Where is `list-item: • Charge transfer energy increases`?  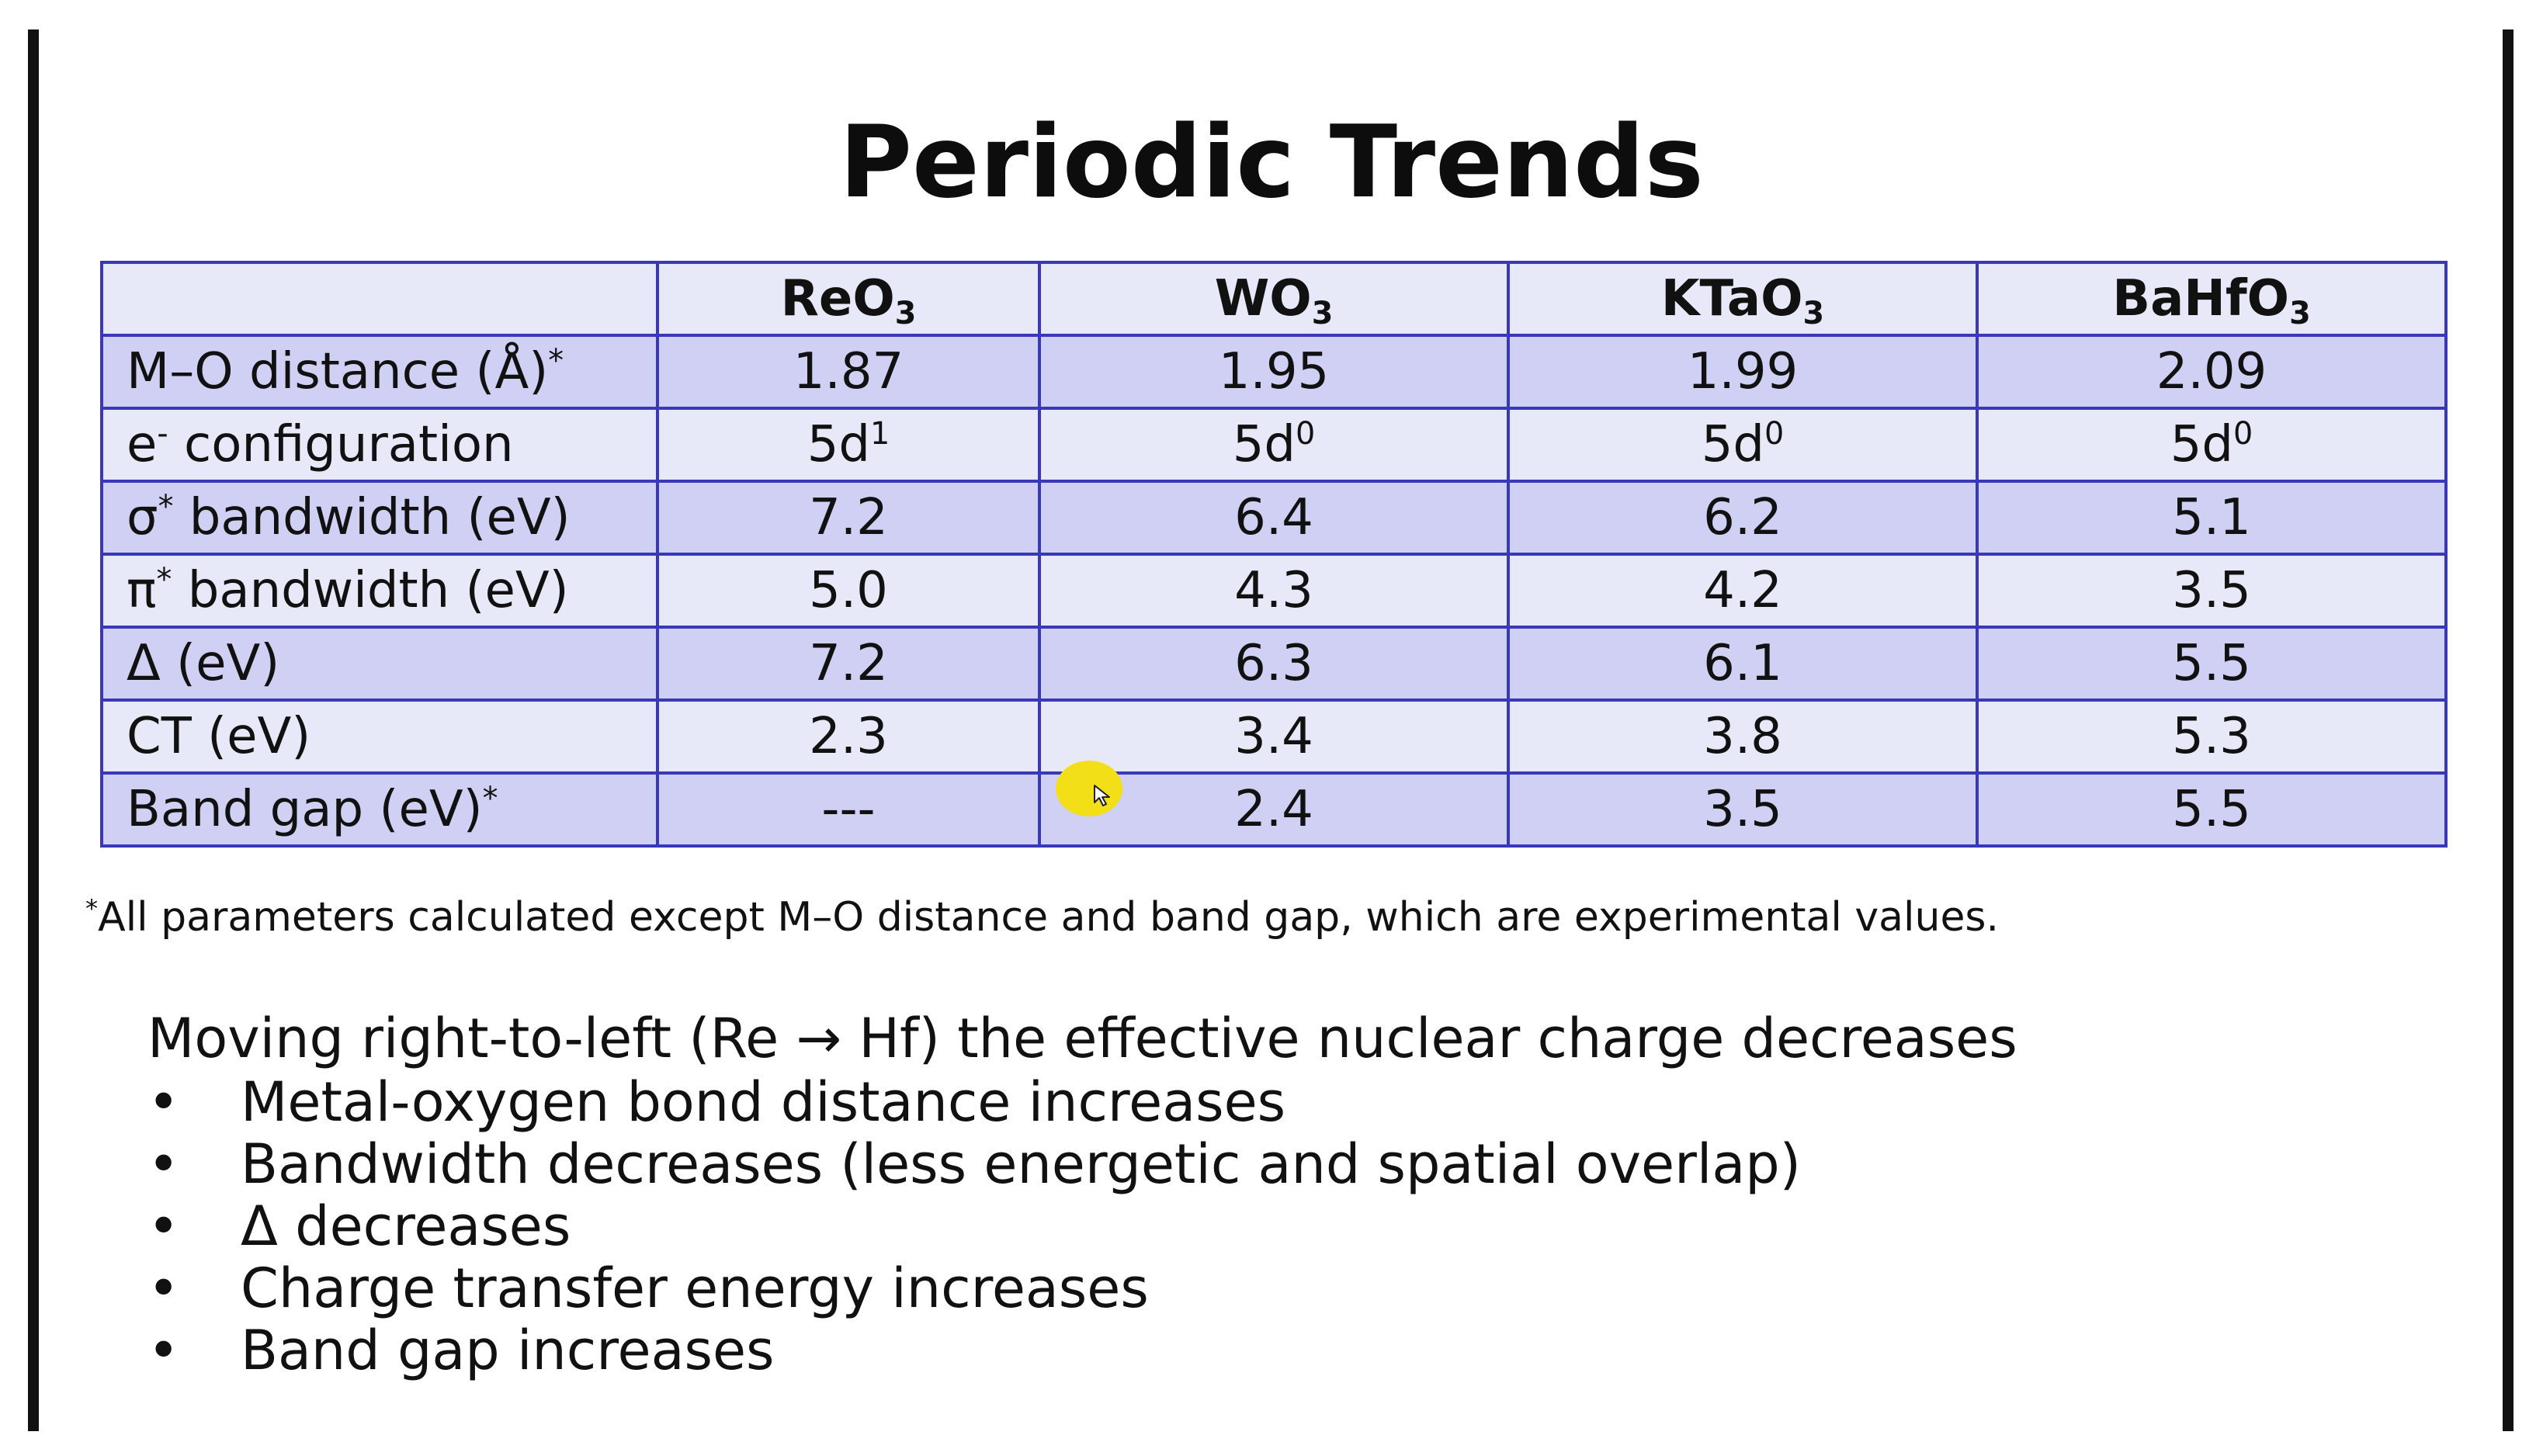 list-item: • Charge transfer energy increases is located at coordinates (974, 1288).